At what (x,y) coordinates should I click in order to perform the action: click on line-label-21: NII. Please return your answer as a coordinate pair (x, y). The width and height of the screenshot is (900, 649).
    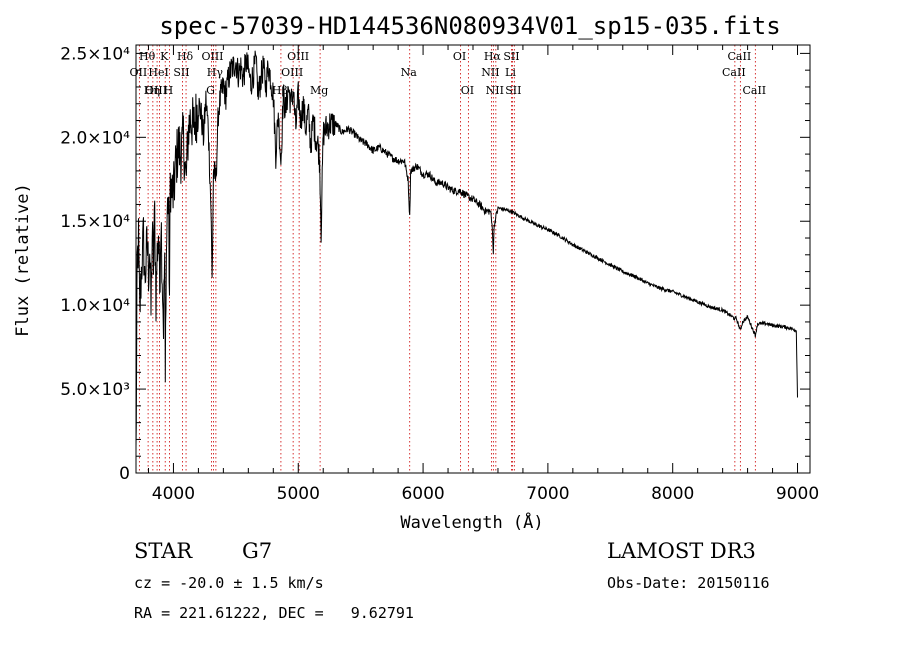
    Looking at the image, I should click on (495, 90).